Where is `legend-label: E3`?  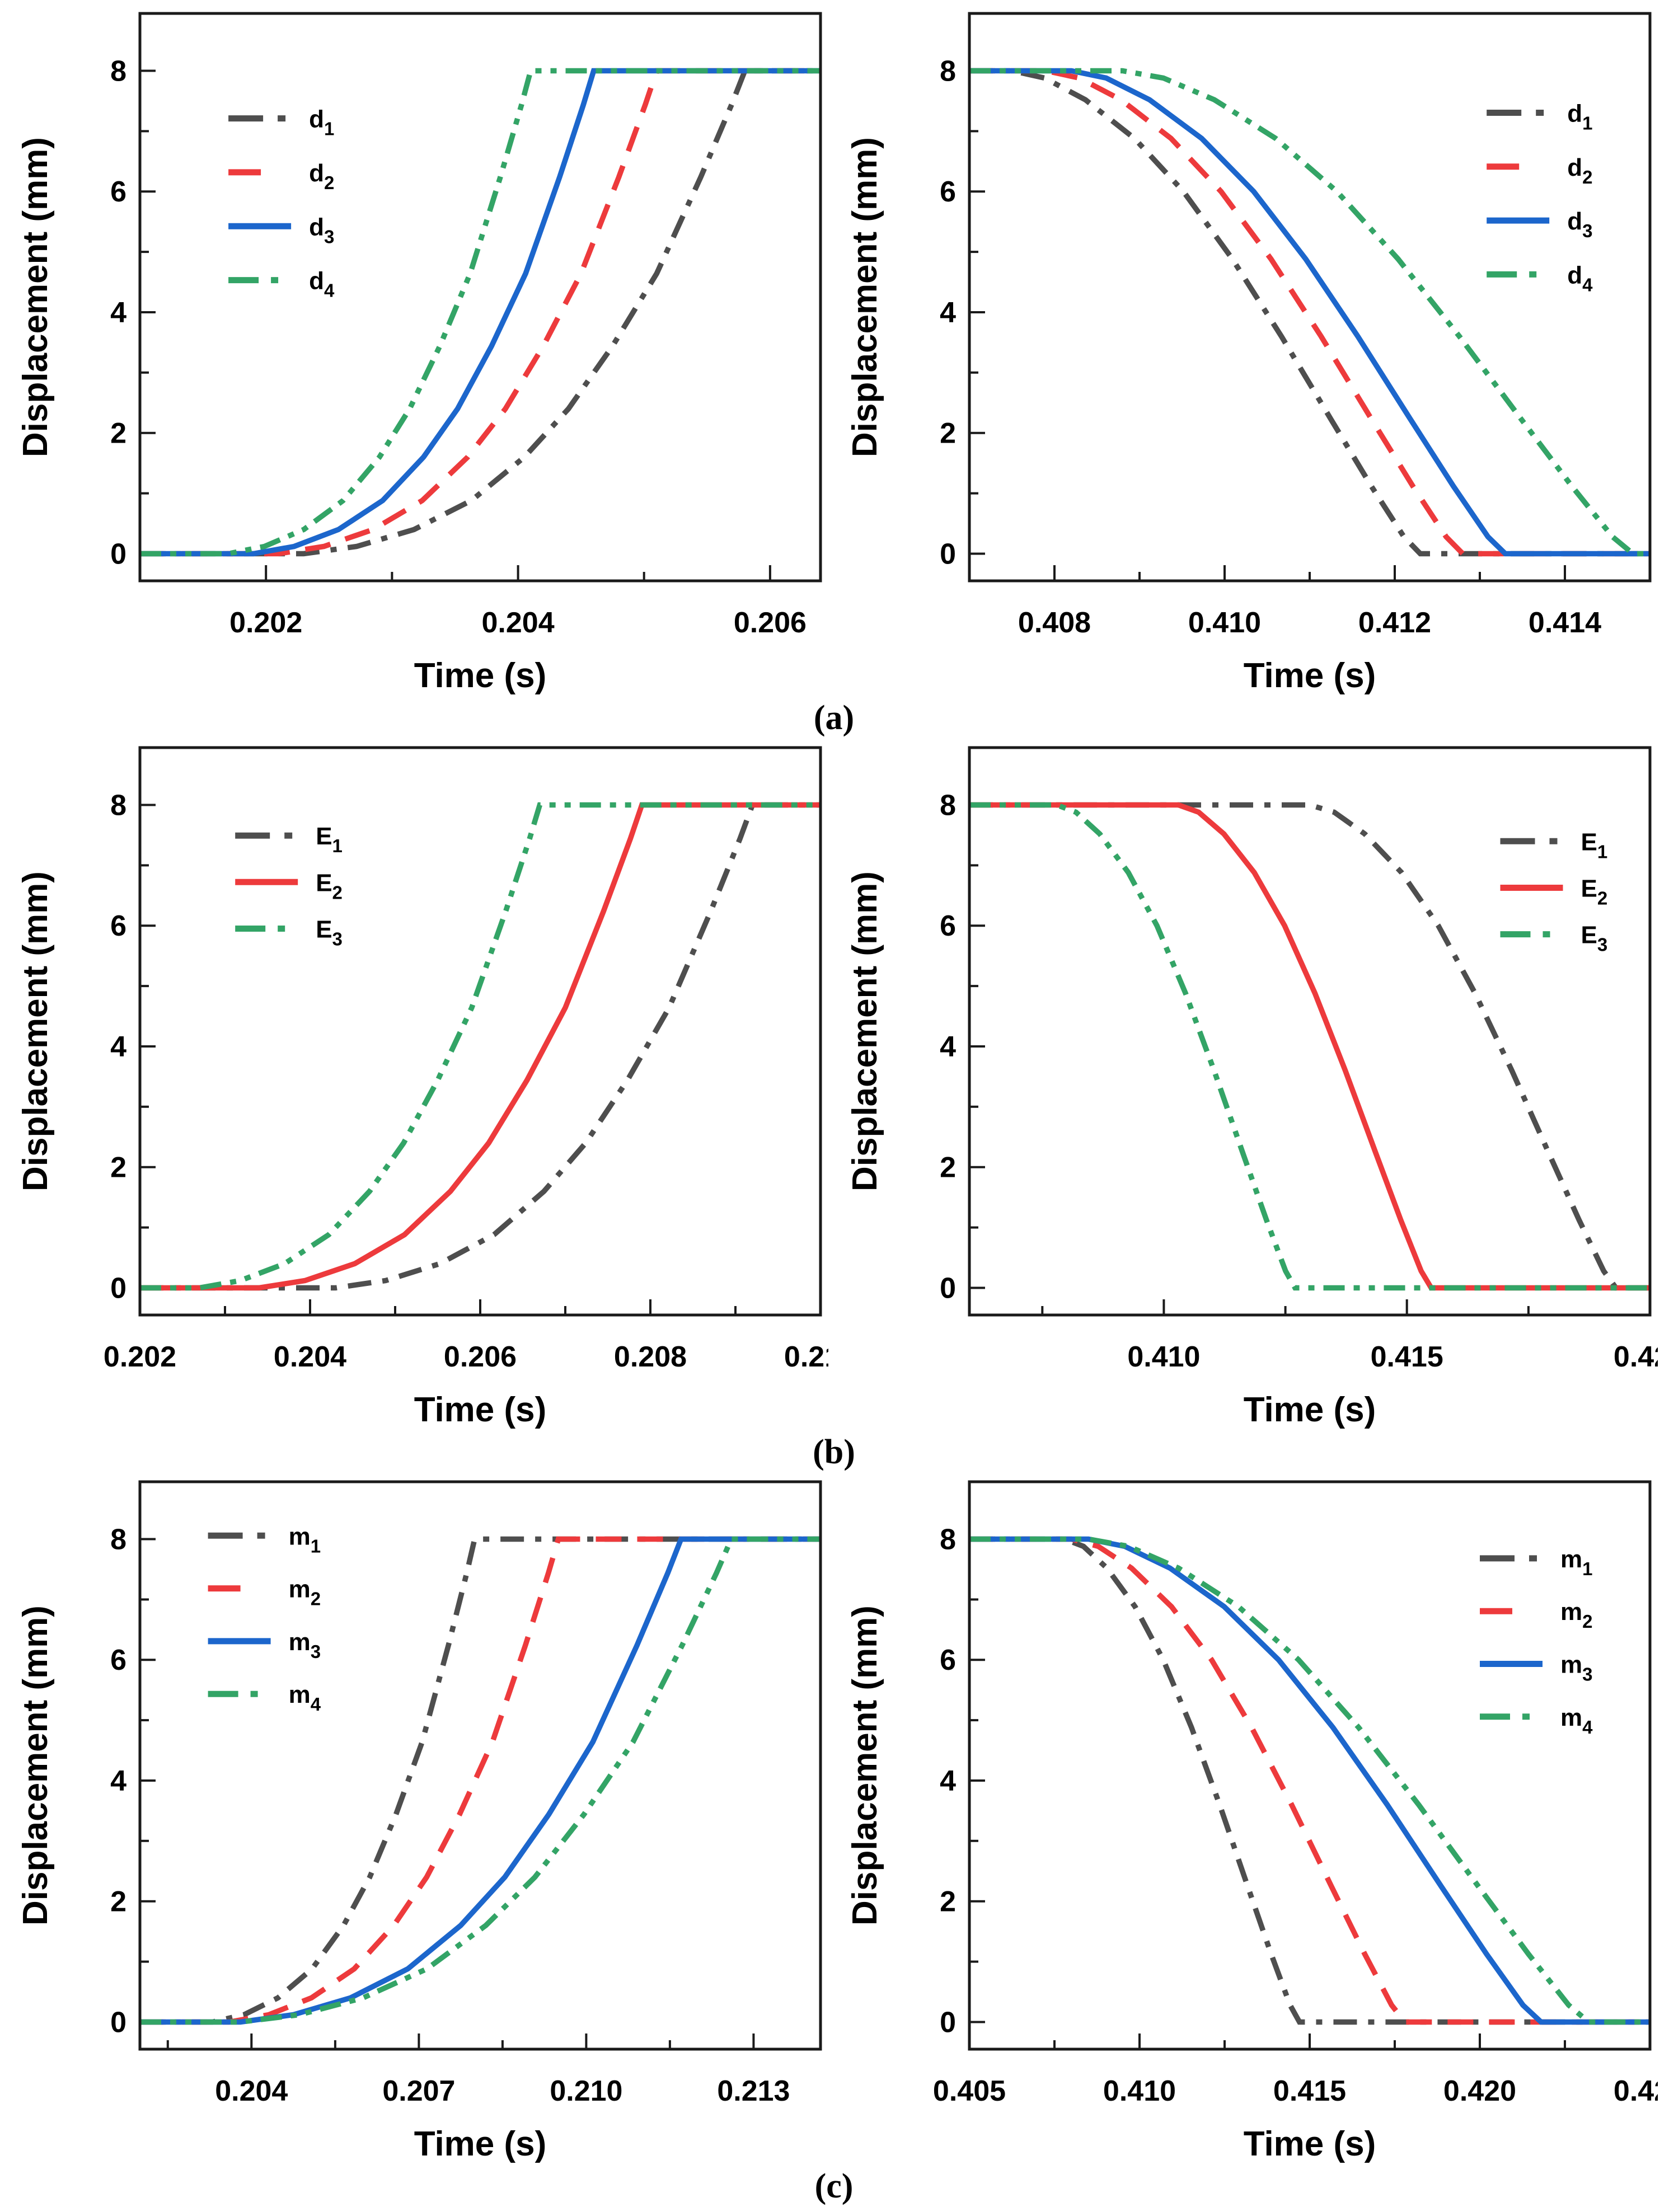 legend-label: E3 is located at coordinates (1595, 939).